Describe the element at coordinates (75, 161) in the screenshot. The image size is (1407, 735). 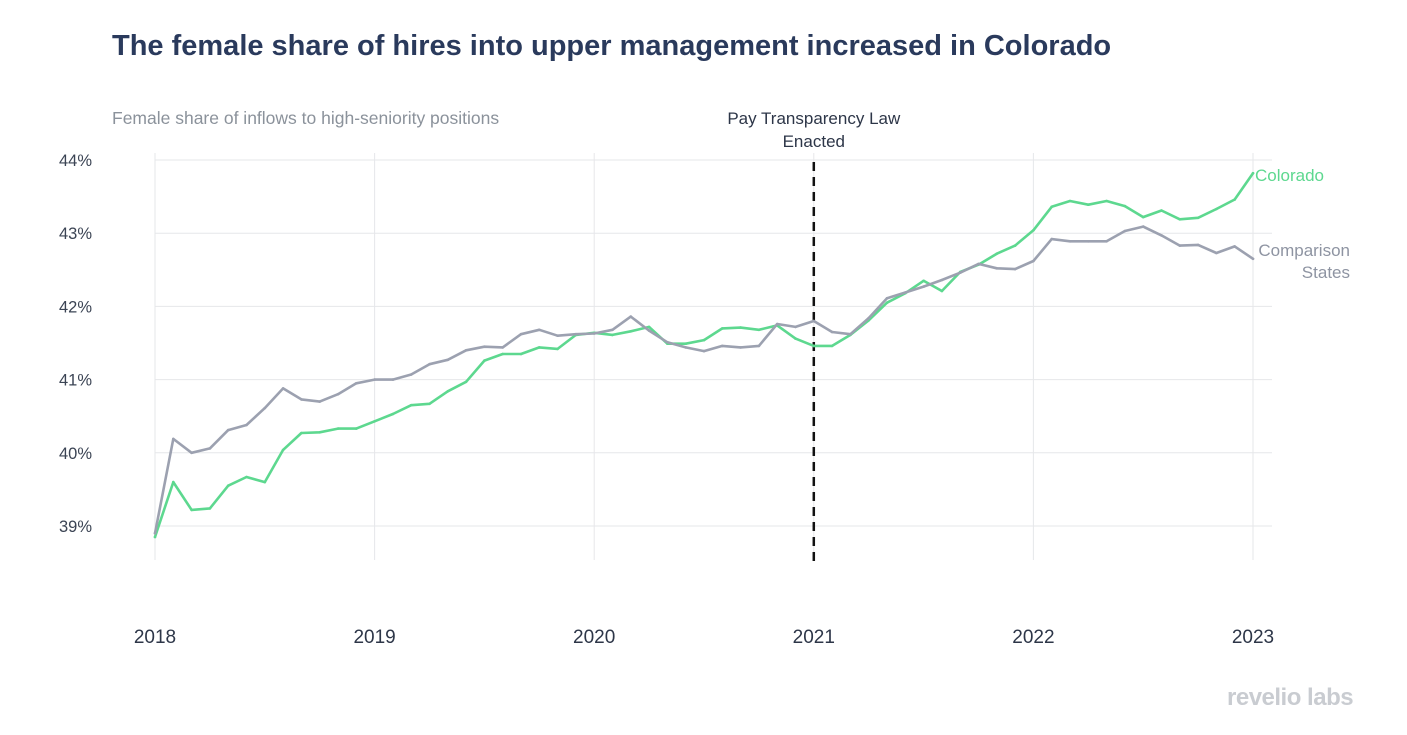
I see `y-tick-label: 44%` at that location.